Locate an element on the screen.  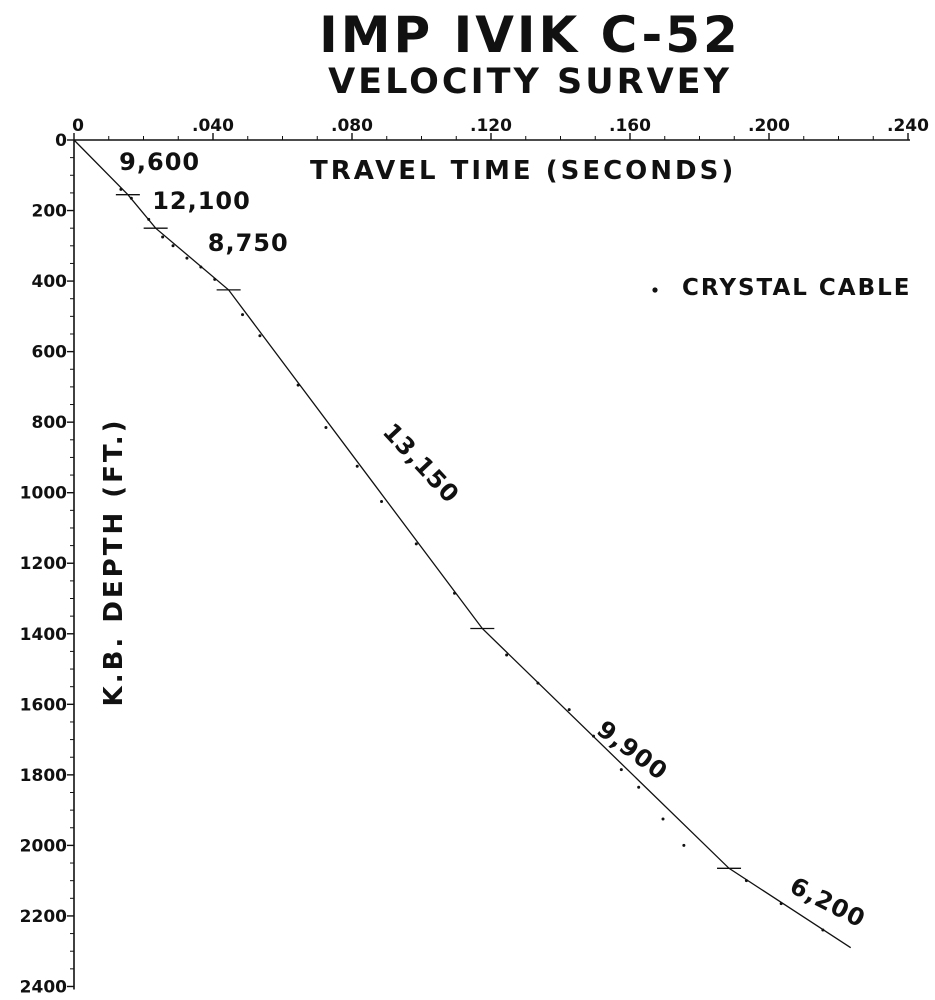
y-tick-label-3: 600 is located at coordinates (50, 353).